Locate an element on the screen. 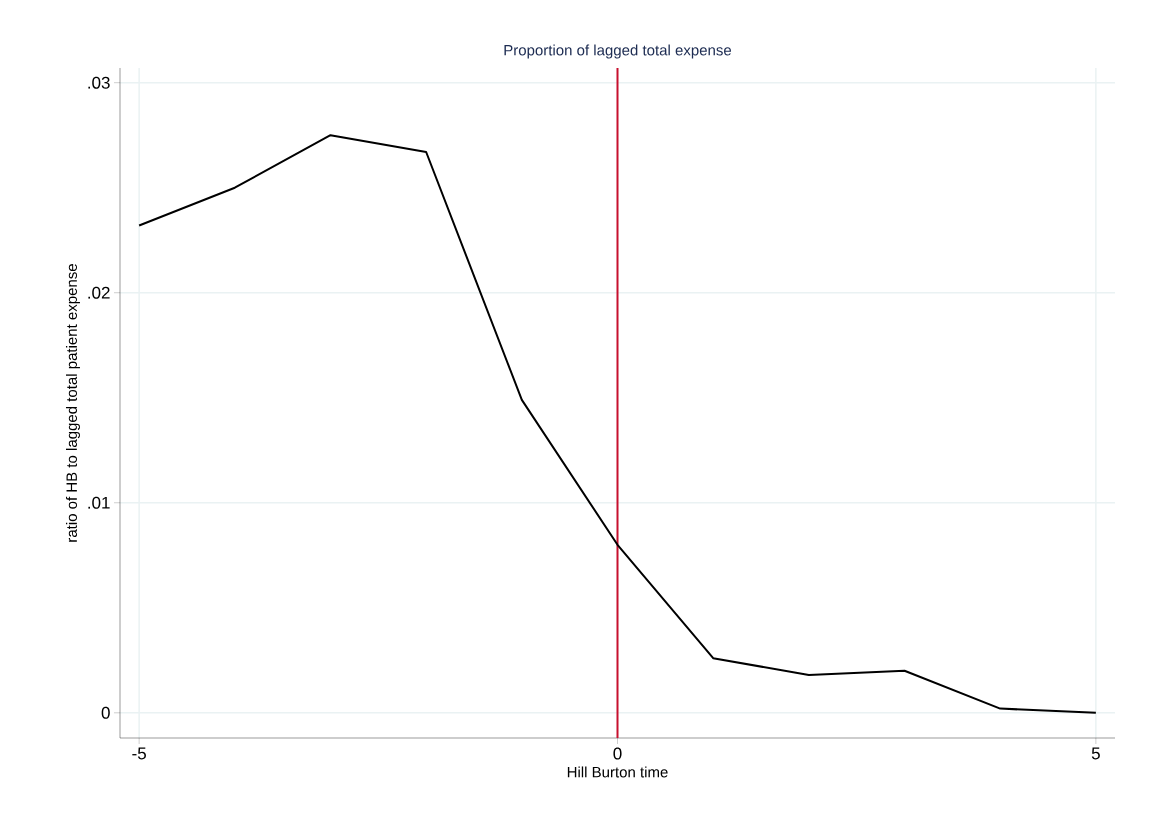 The width and height of the screenshot is (1151, 836). y-tick-label: 0 is located at coordinates (105, 712).